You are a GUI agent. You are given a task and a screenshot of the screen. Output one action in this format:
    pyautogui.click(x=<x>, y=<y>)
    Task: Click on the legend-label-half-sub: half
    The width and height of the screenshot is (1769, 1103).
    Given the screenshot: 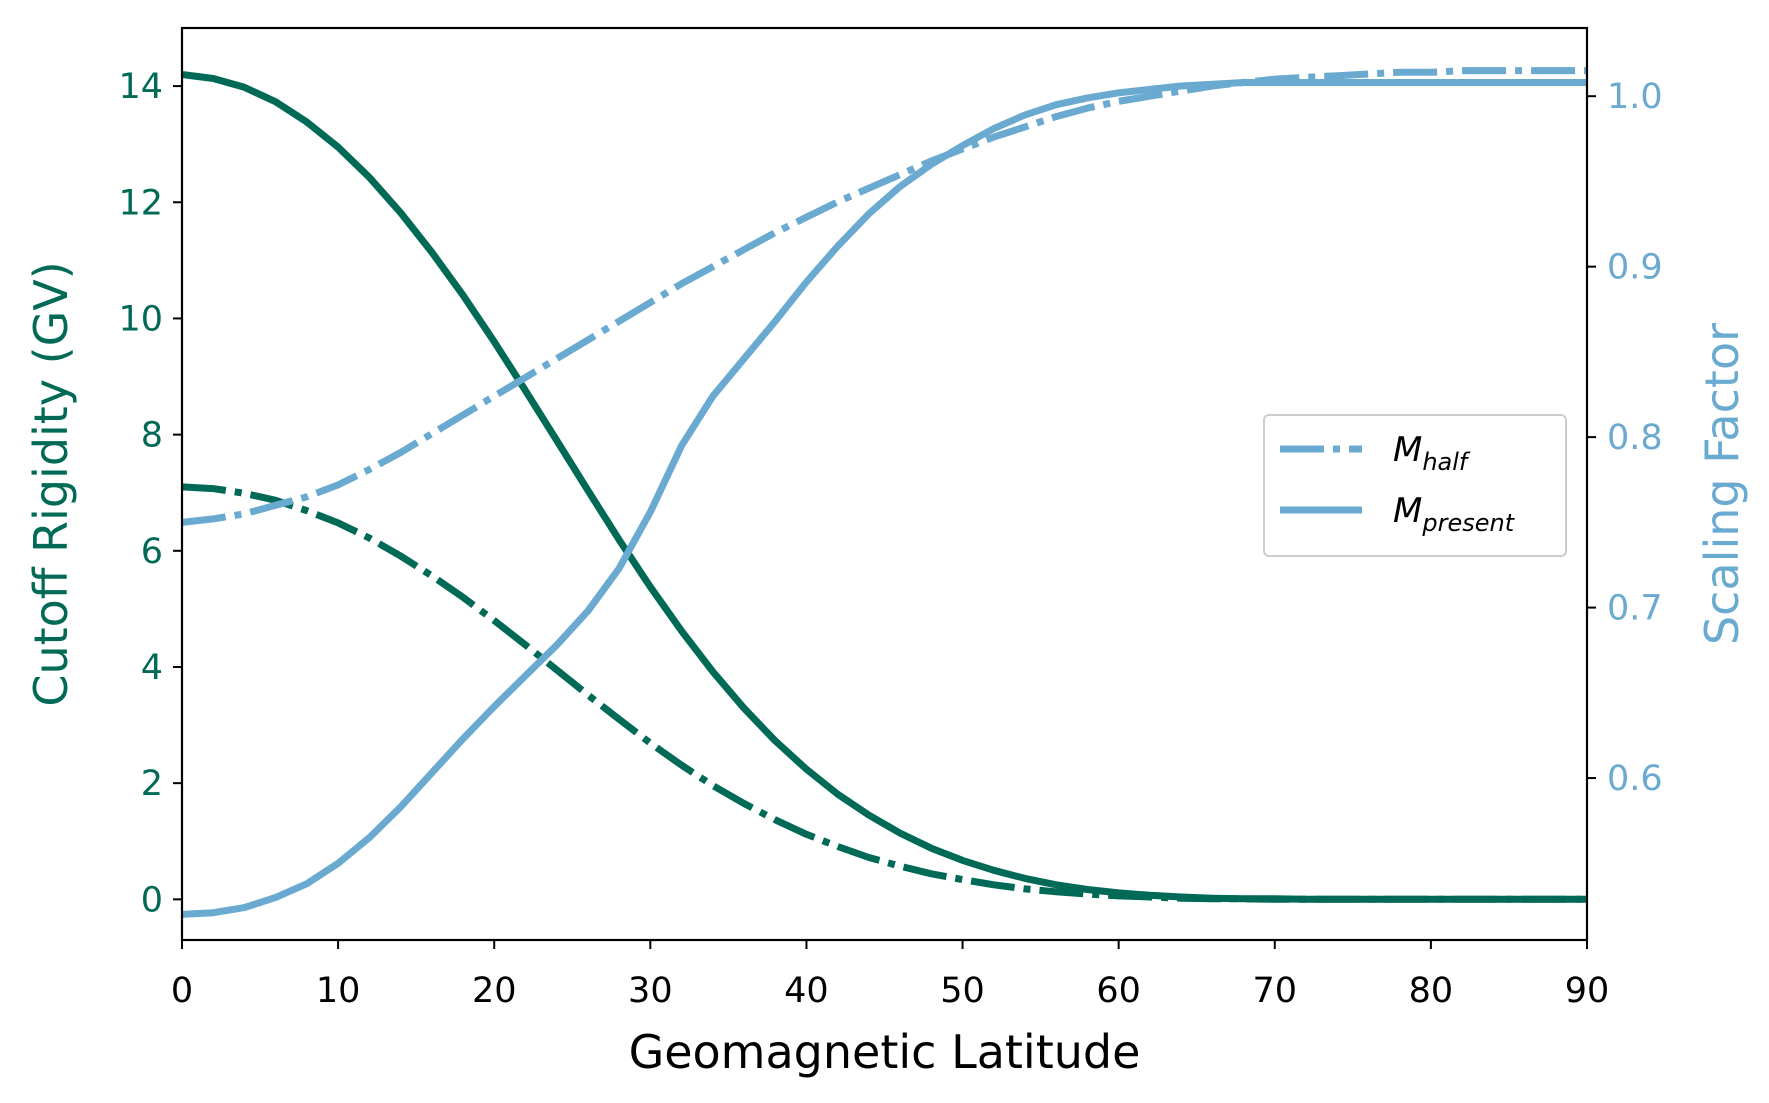 What is the action you would take?
    pyautogui.click(x=1446, y=462)
    